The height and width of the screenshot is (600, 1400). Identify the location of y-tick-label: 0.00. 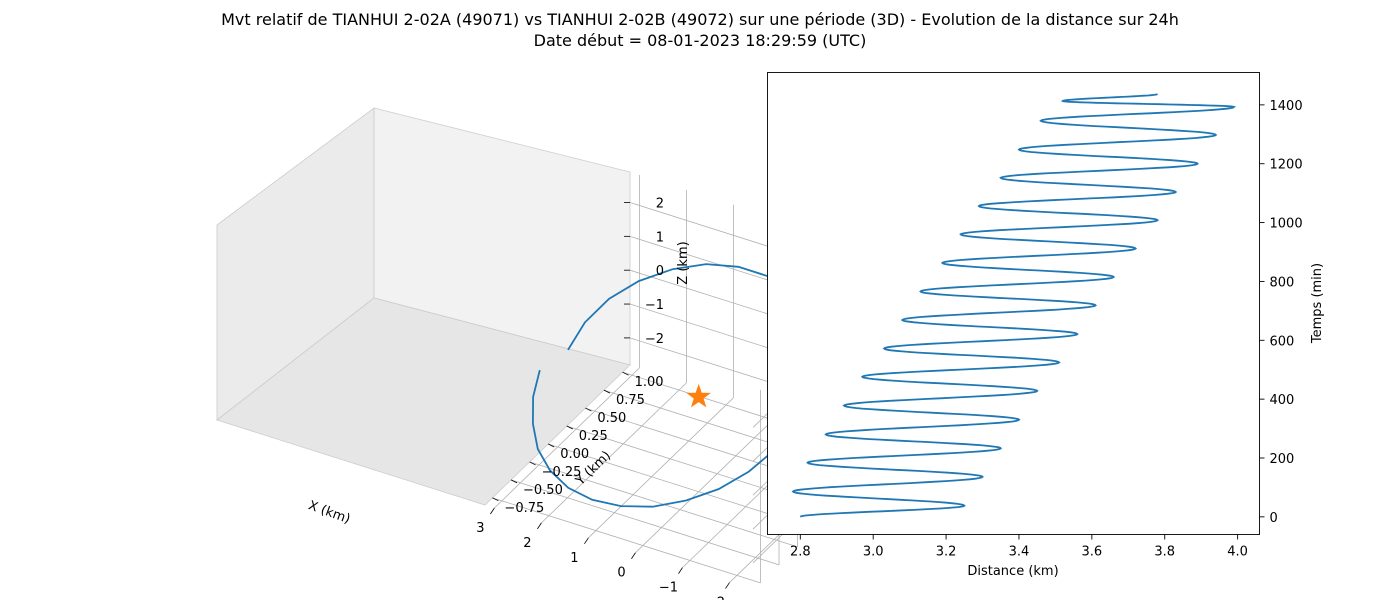
(574, 454).